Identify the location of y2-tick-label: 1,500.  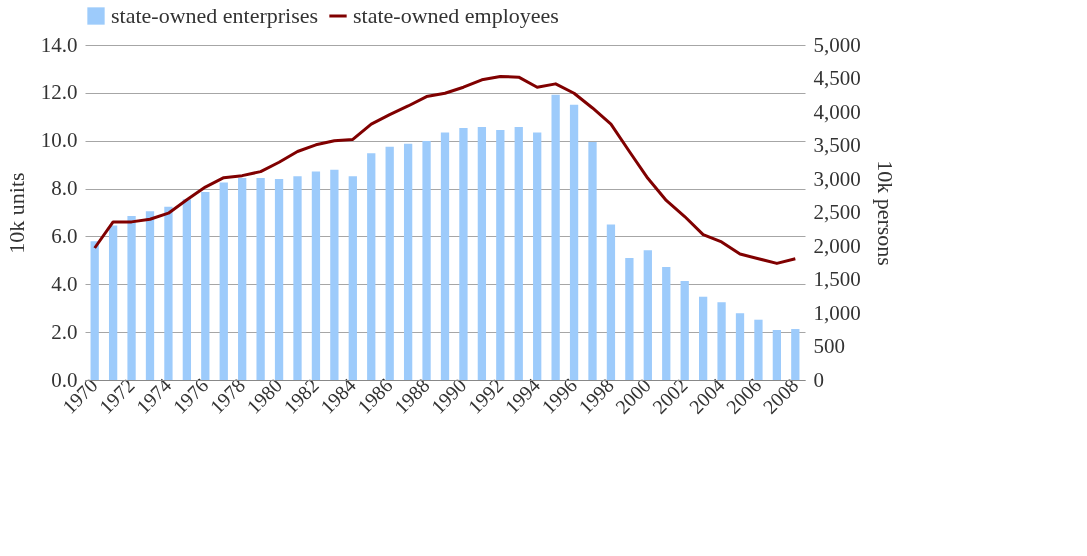
(837, 279).